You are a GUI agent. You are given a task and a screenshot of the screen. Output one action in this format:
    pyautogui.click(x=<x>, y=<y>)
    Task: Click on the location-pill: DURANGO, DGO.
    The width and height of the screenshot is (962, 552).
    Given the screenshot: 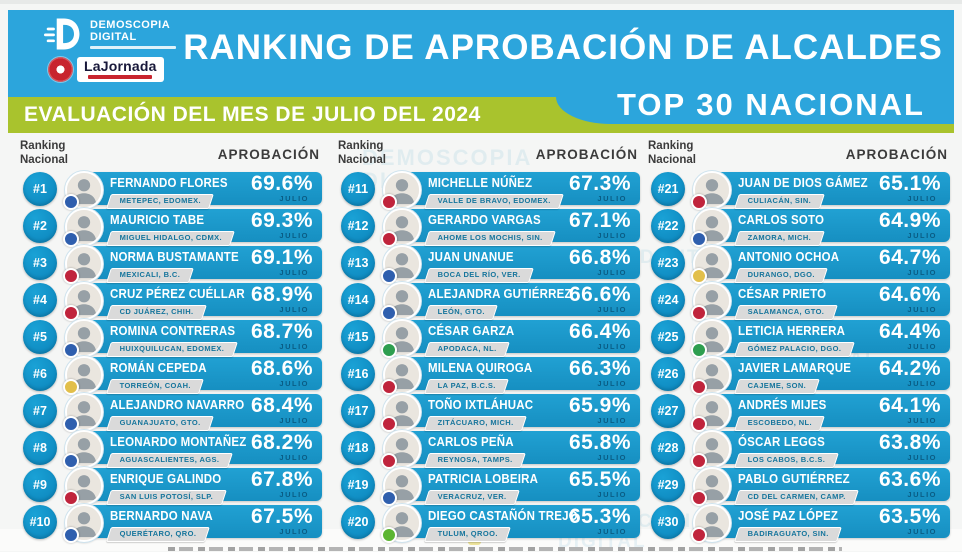 What is the action you would take?
    pyautogui.click(x=781, y=275)
    